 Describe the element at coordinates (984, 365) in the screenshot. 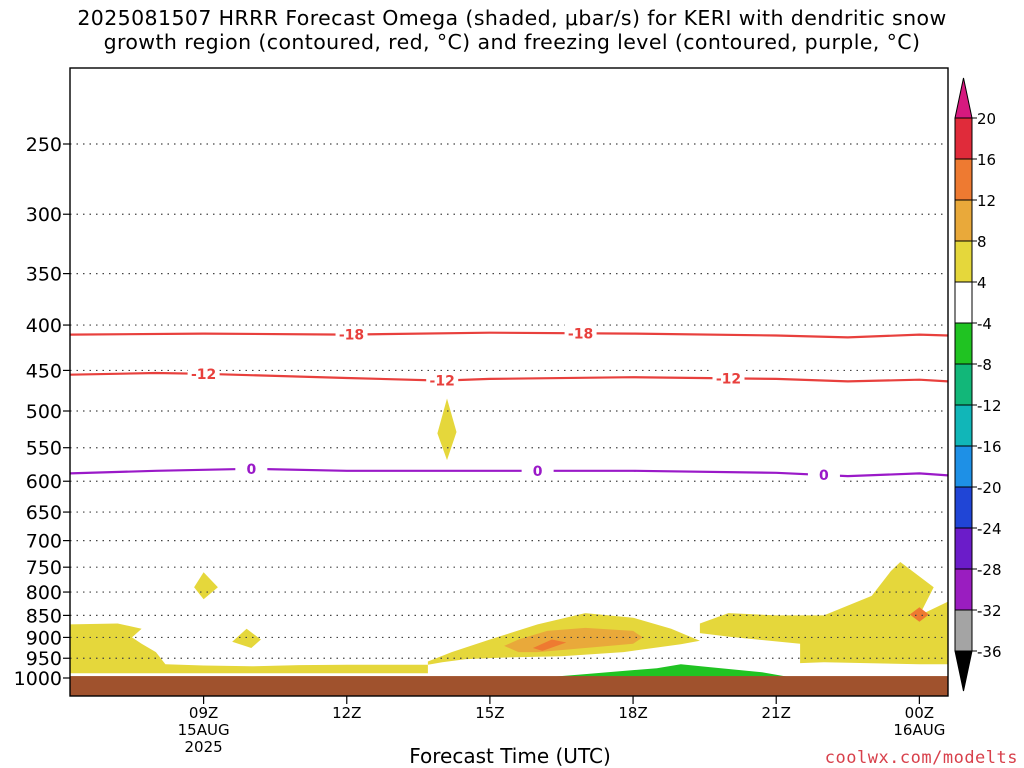

I see `colorbar-label-6: -8` at that location.